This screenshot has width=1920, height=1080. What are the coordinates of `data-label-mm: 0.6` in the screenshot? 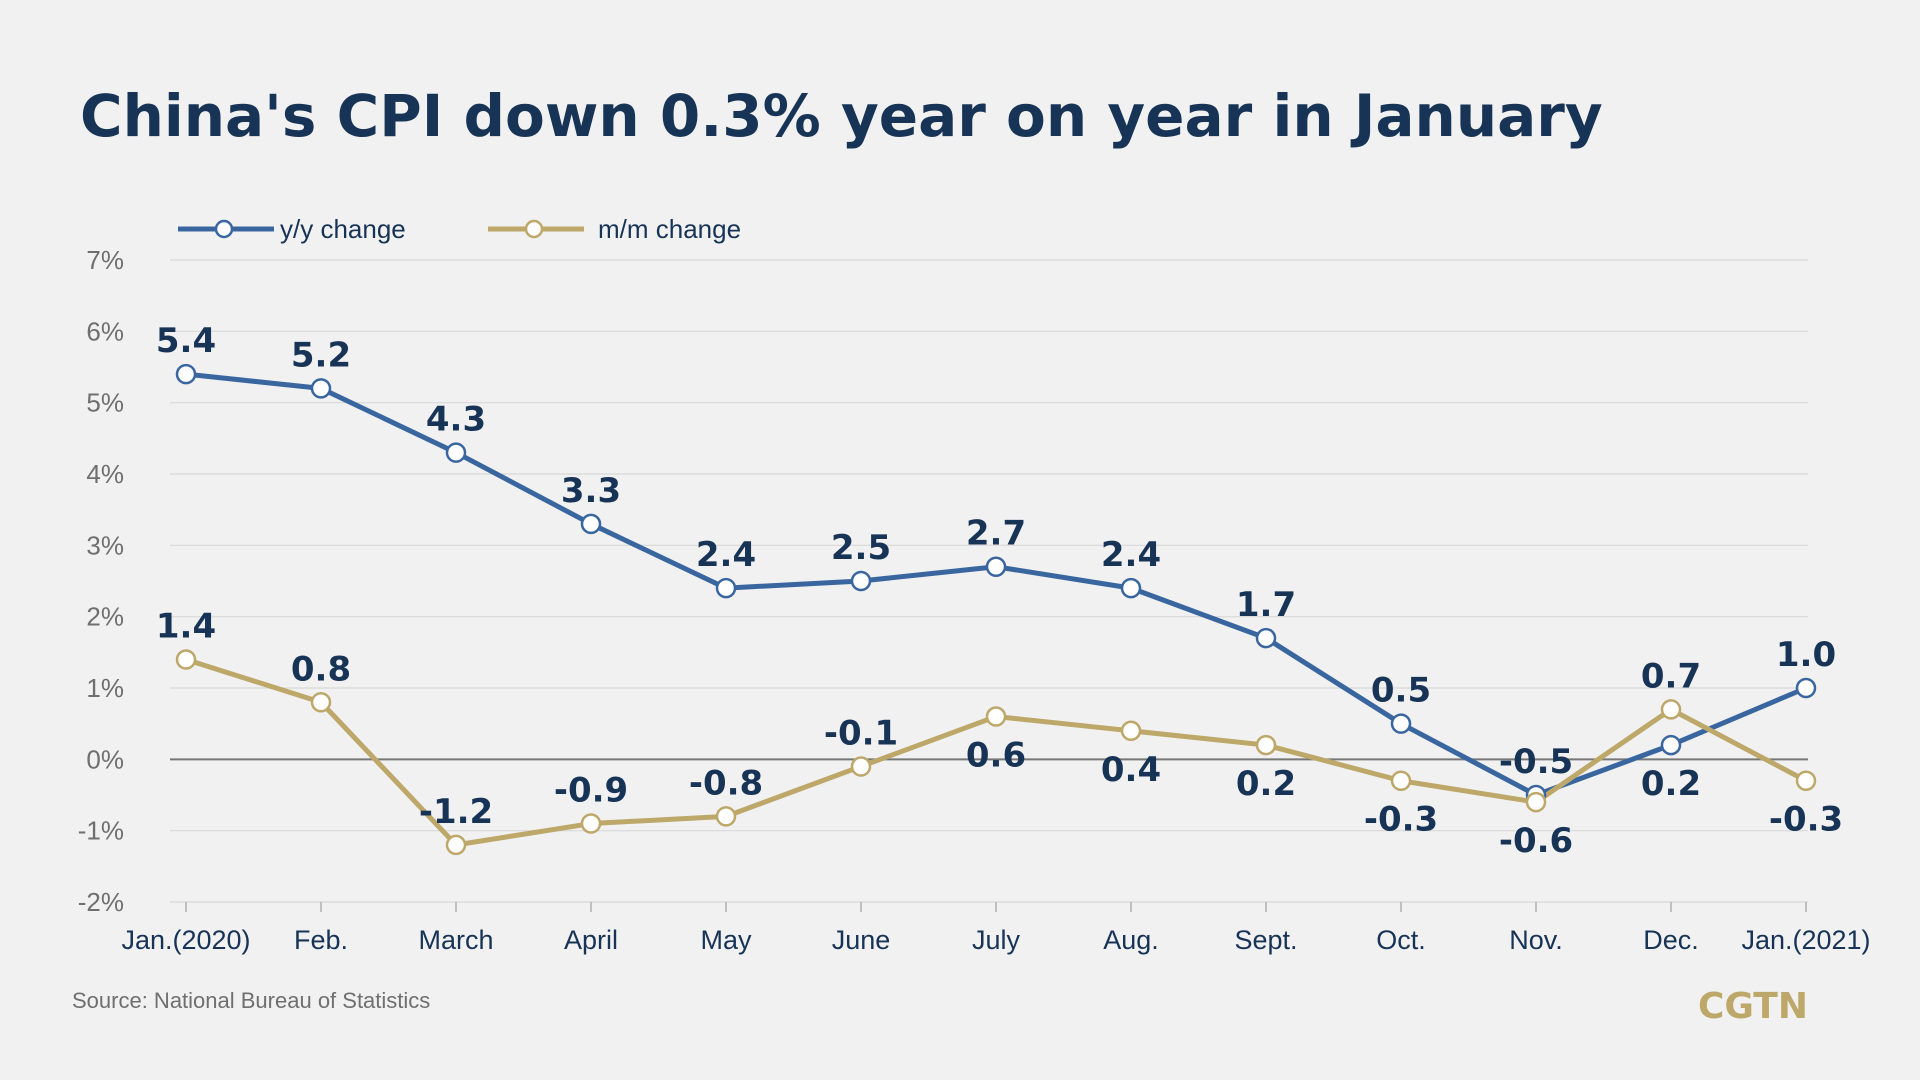 It's located at (996, 756).